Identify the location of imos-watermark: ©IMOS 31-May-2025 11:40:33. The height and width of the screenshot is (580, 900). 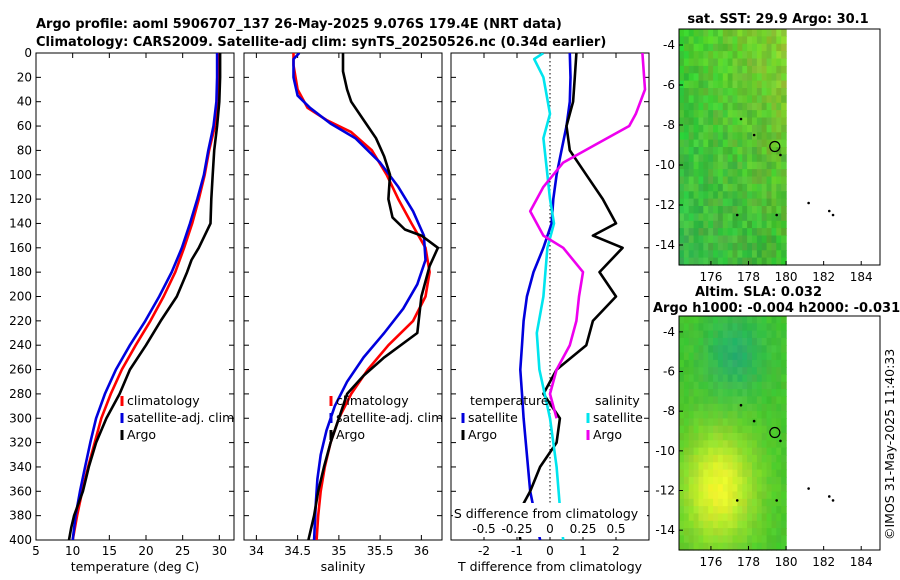
(889, 444).